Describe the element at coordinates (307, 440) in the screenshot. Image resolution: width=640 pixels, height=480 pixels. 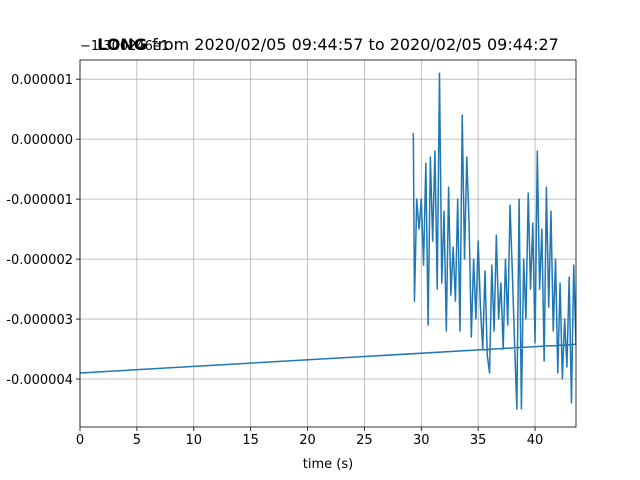
I see `x-tick-label: 20` at that location.